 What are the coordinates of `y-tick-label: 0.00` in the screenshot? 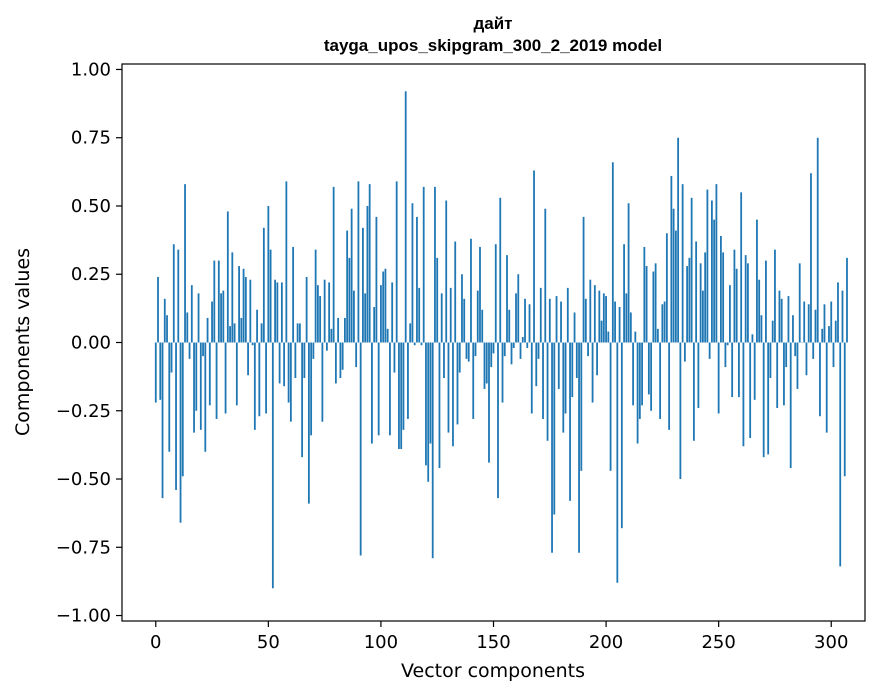 It's located at (91, 343).